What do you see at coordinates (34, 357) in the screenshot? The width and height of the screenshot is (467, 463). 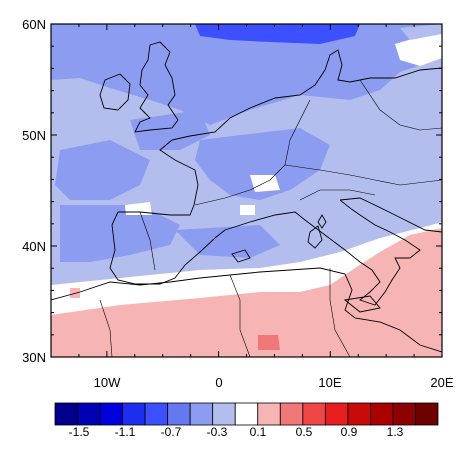 I see `lat-label-30n: 30N` at bounding box center [34, 357].